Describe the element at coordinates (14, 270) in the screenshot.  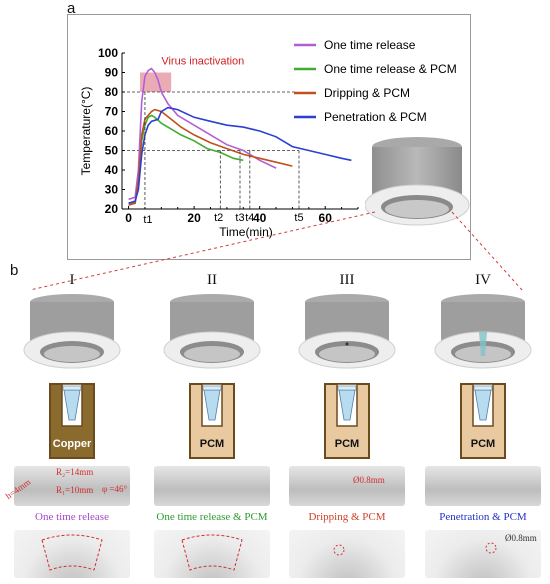
I see `panel-b-label: b` at that location.